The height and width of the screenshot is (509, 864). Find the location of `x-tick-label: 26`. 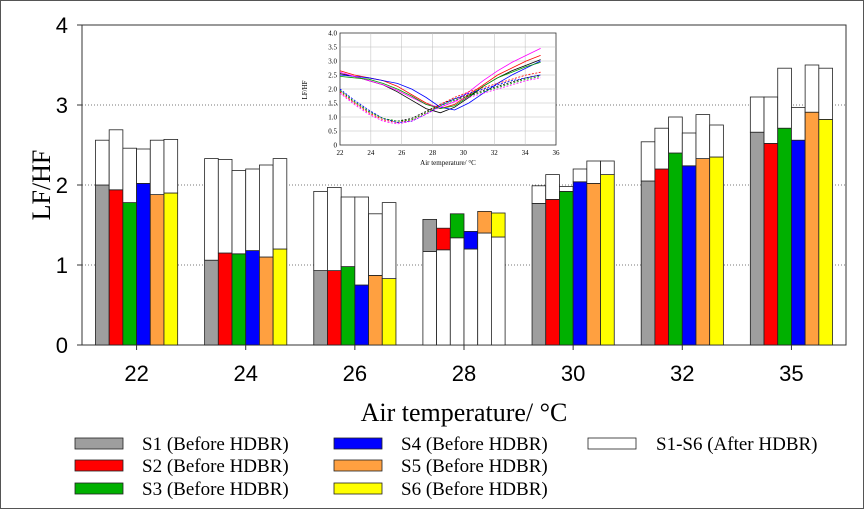

x-tick-label: 26 is located at coordinates (355, 373).